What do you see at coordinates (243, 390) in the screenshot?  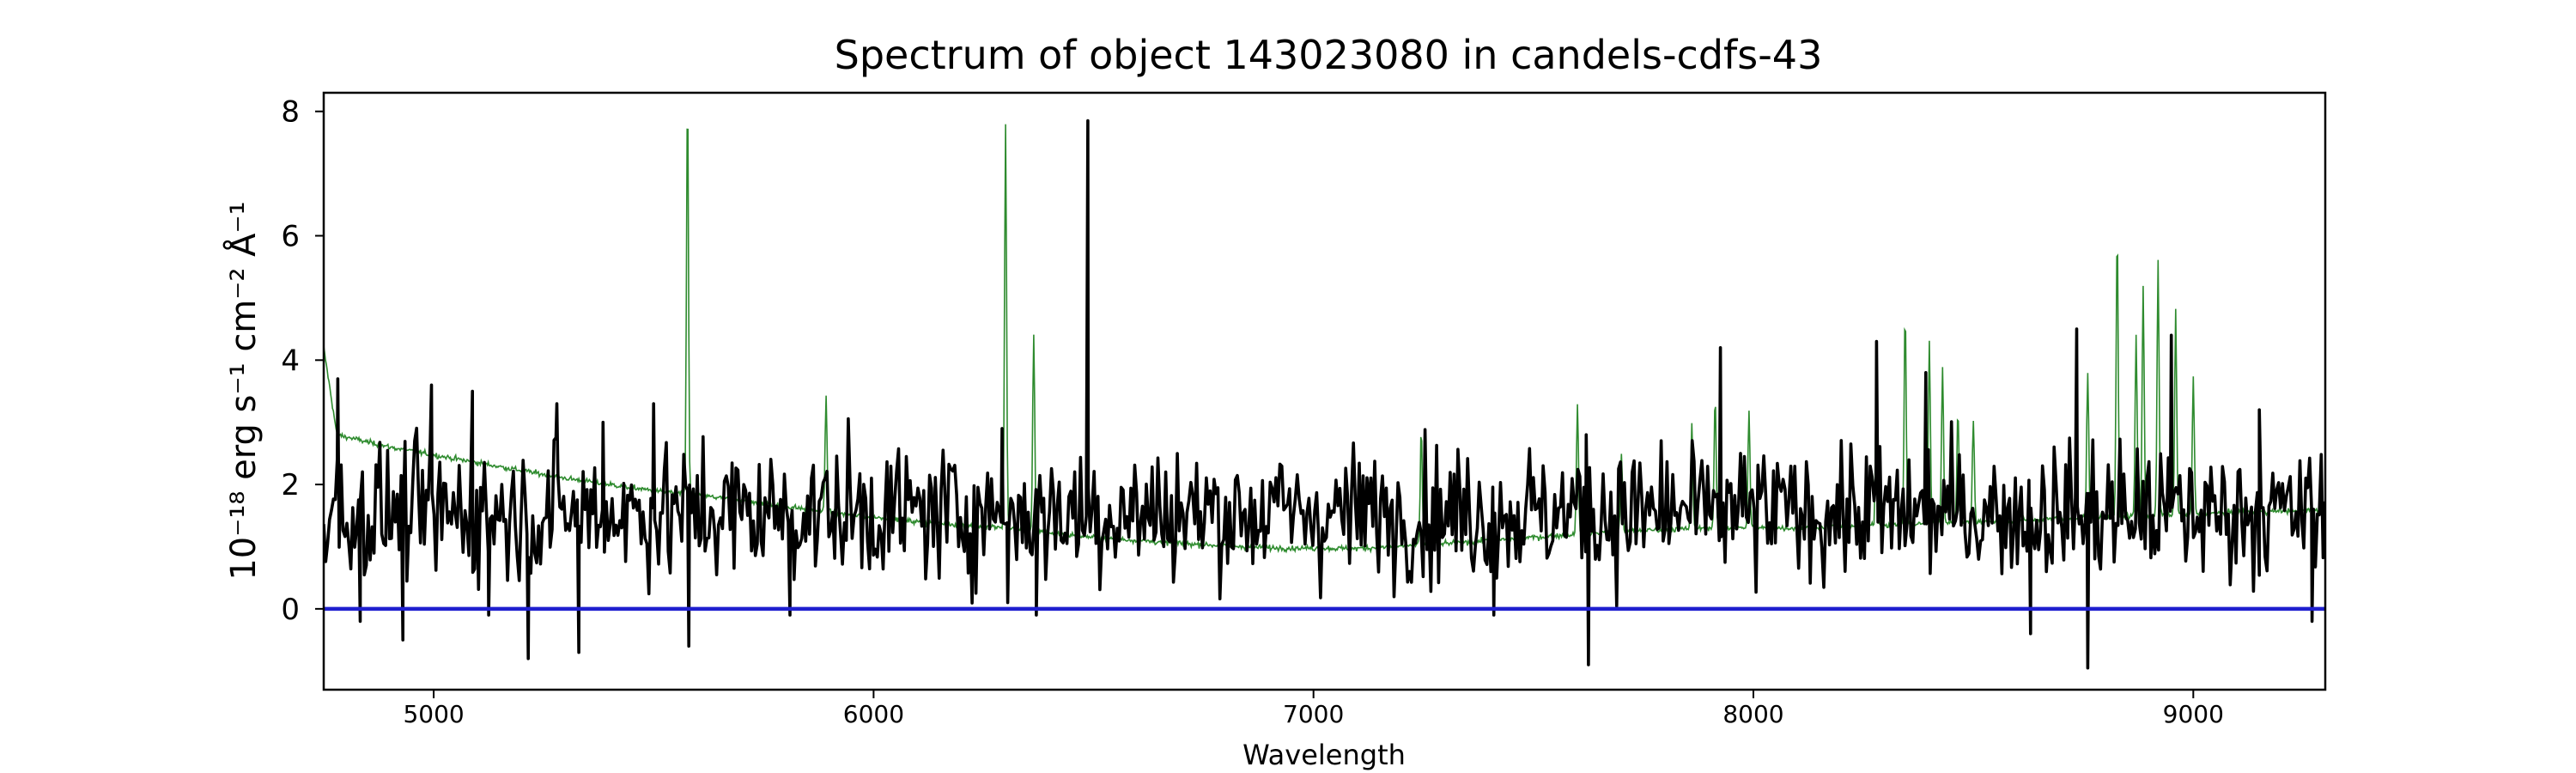 I see `y-axis-label: 10⁻¹⁸ erg s⁻¹ cm⁻² Å⁻¹` at bounding box center [243, 390].